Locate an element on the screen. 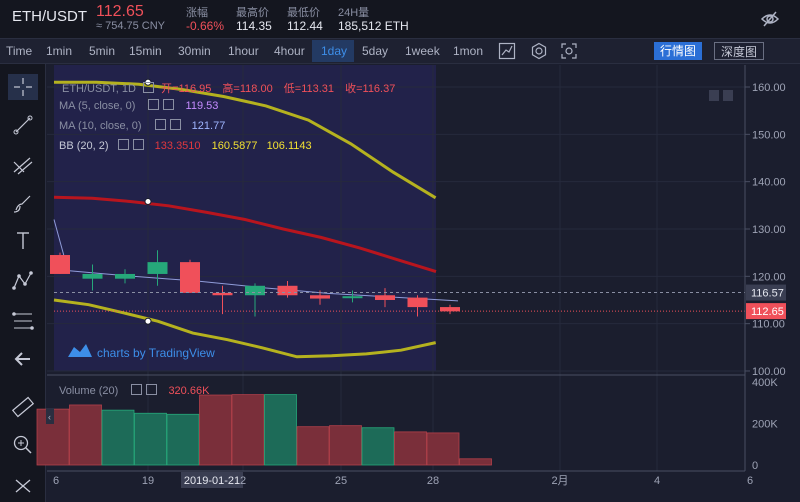  ma5-close-icon is located at coordinates (169, 104).